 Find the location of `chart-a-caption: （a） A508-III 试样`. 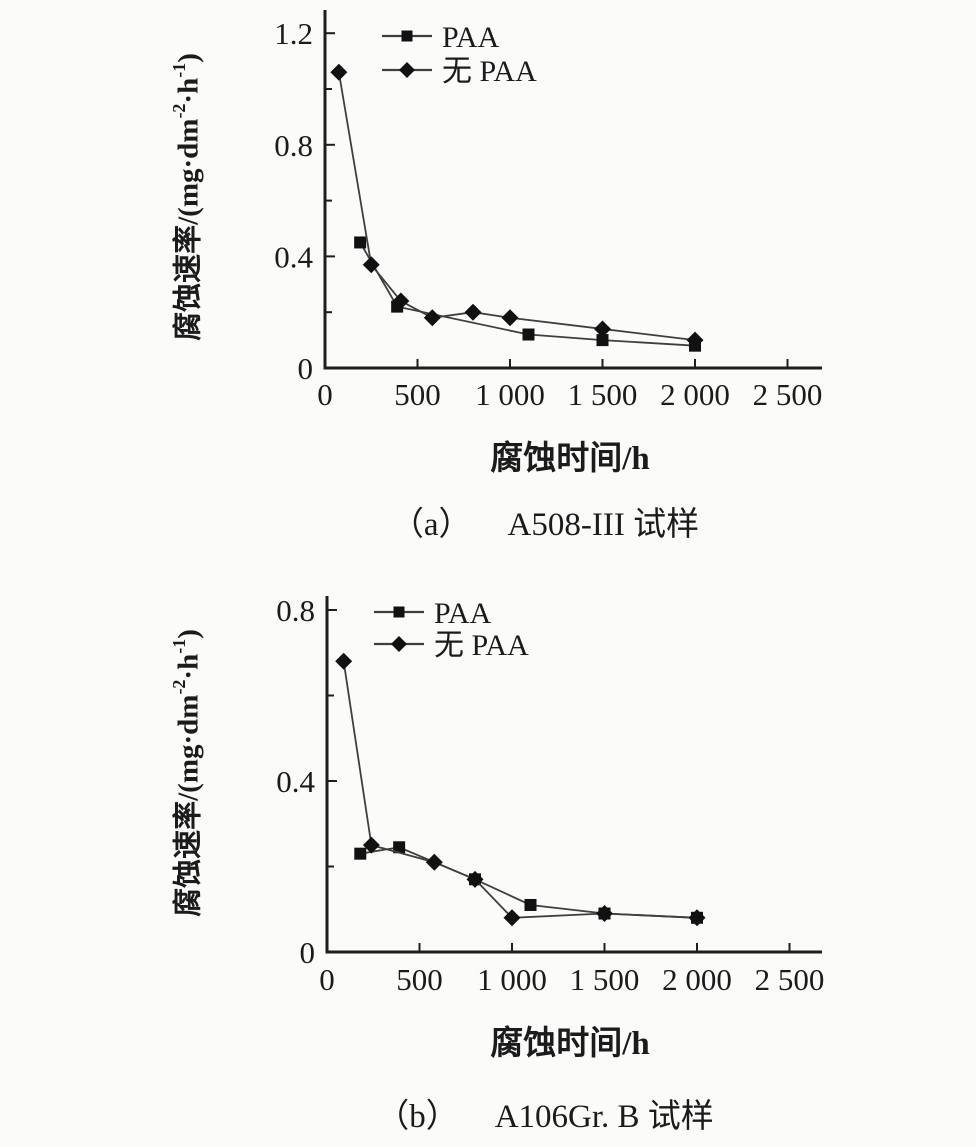

chart-a-caption: （a） A508-III 试样 is located at coordinates (535, 521).